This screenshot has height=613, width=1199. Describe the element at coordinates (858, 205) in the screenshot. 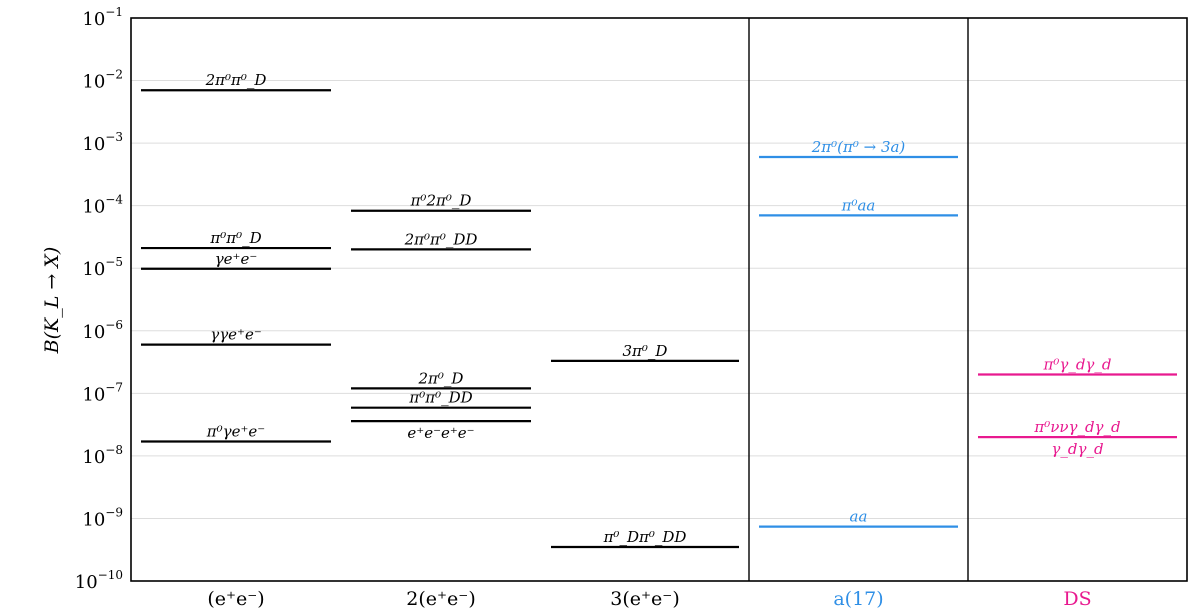

I see `level-label: π⁰aa` at that location.